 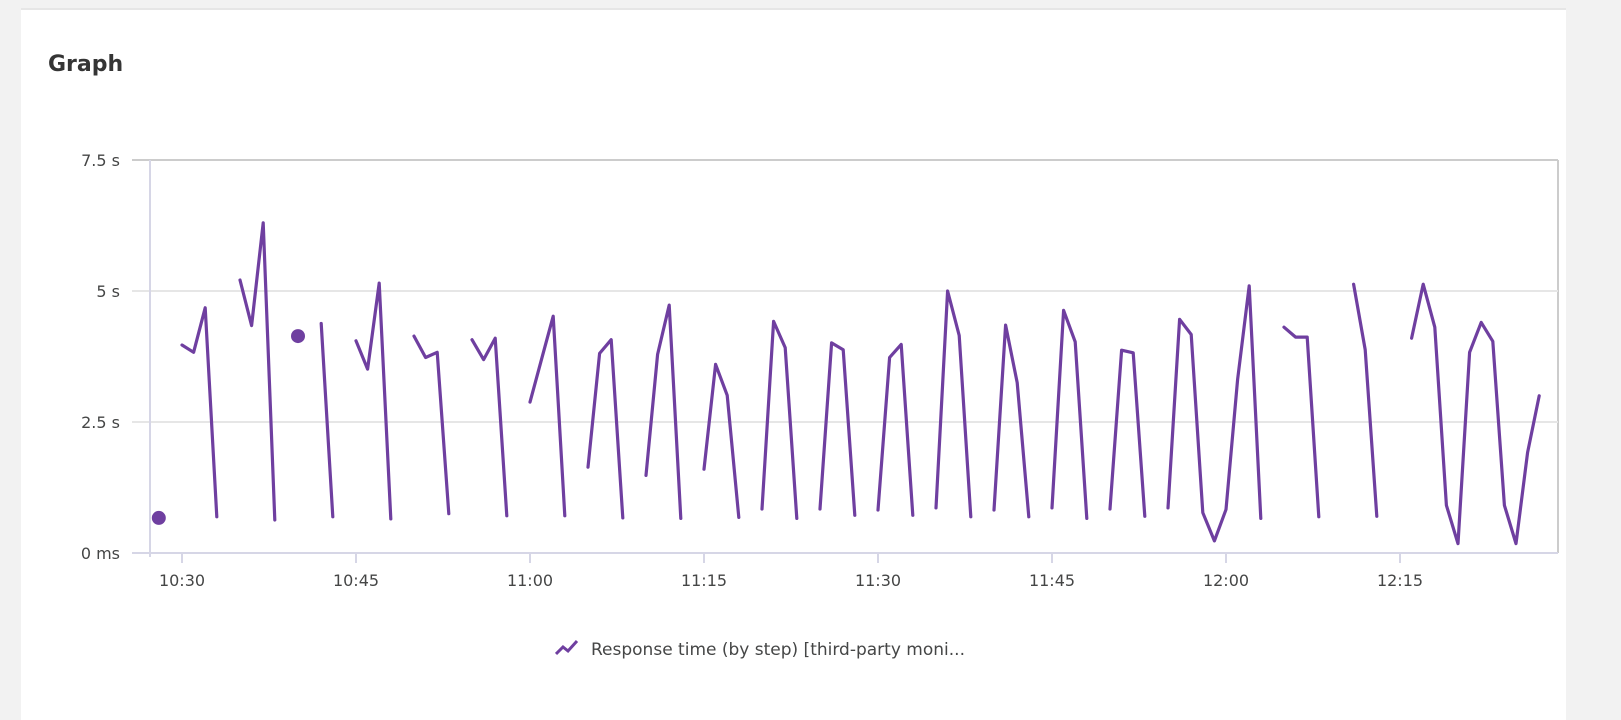 I want to click on x-tick-label: 10:45, so click(x=356, y=580).